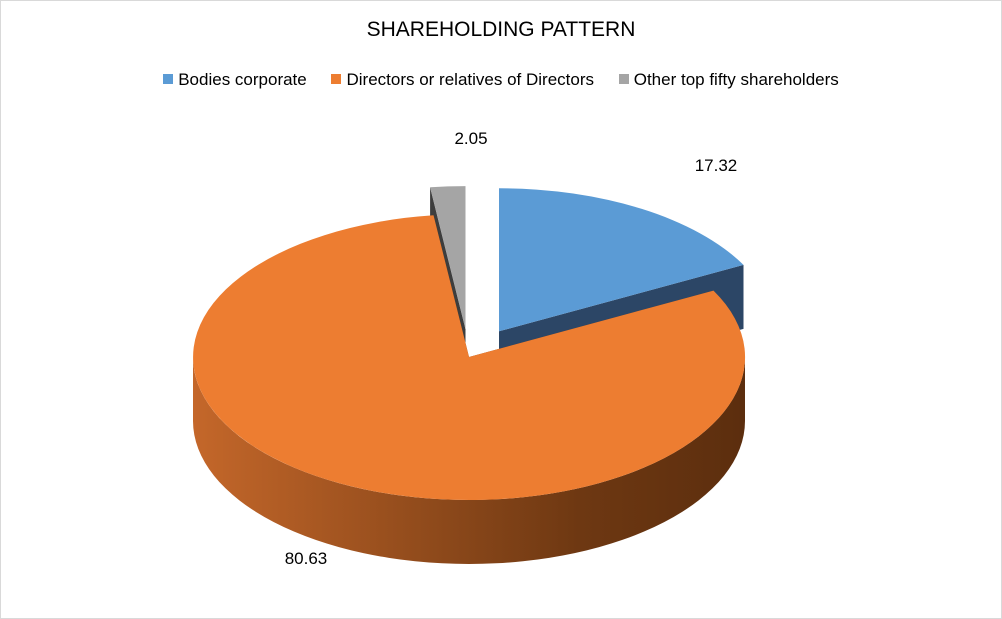  Describe the element at coordinates (470, 79) in the screenshot. I see `legend-label-directors: Directors or relatives of Directors` at that location.